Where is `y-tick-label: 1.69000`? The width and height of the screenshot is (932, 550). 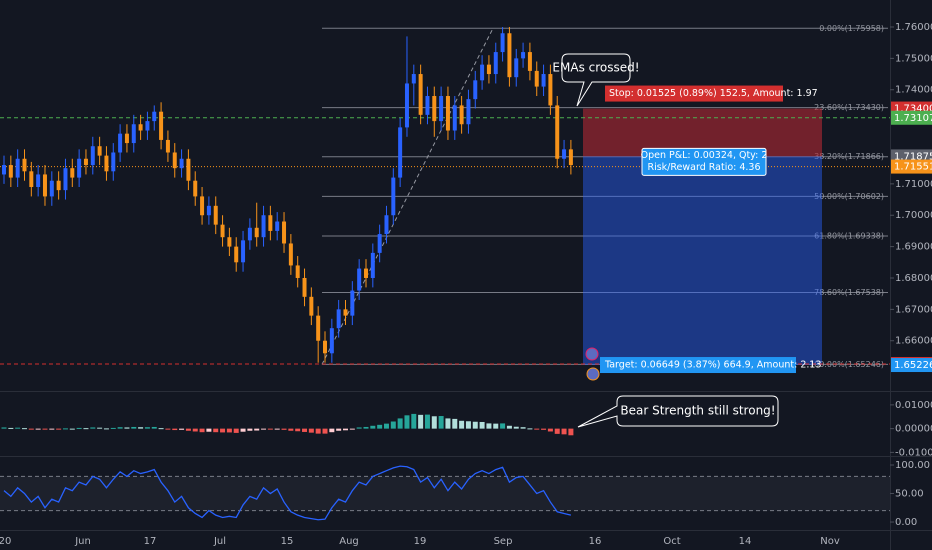 y-tick-label: 1.69000 is located at coordinates (913, 247).